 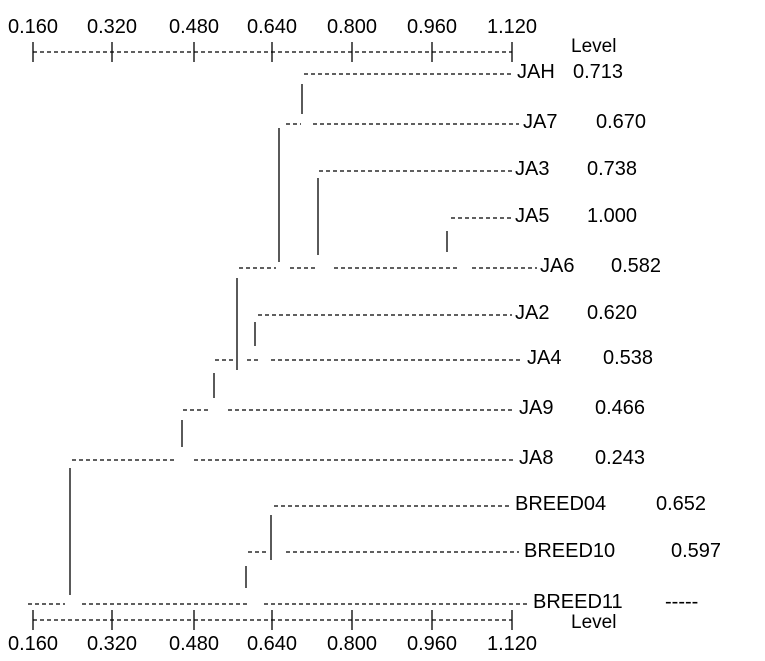 I want to click on leaf-level: 0.713, so click(x=598, y=72).